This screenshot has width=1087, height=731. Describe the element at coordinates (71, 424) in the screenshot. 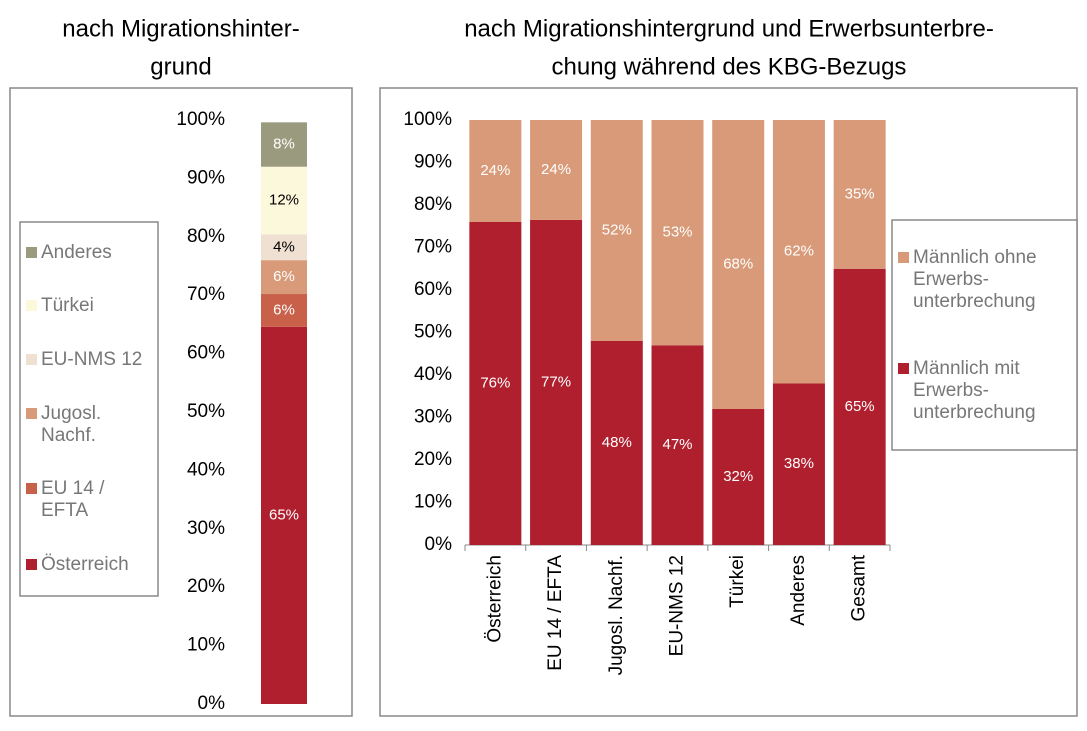

I see `legend-label: Jugosl. Nachf.` at that location.